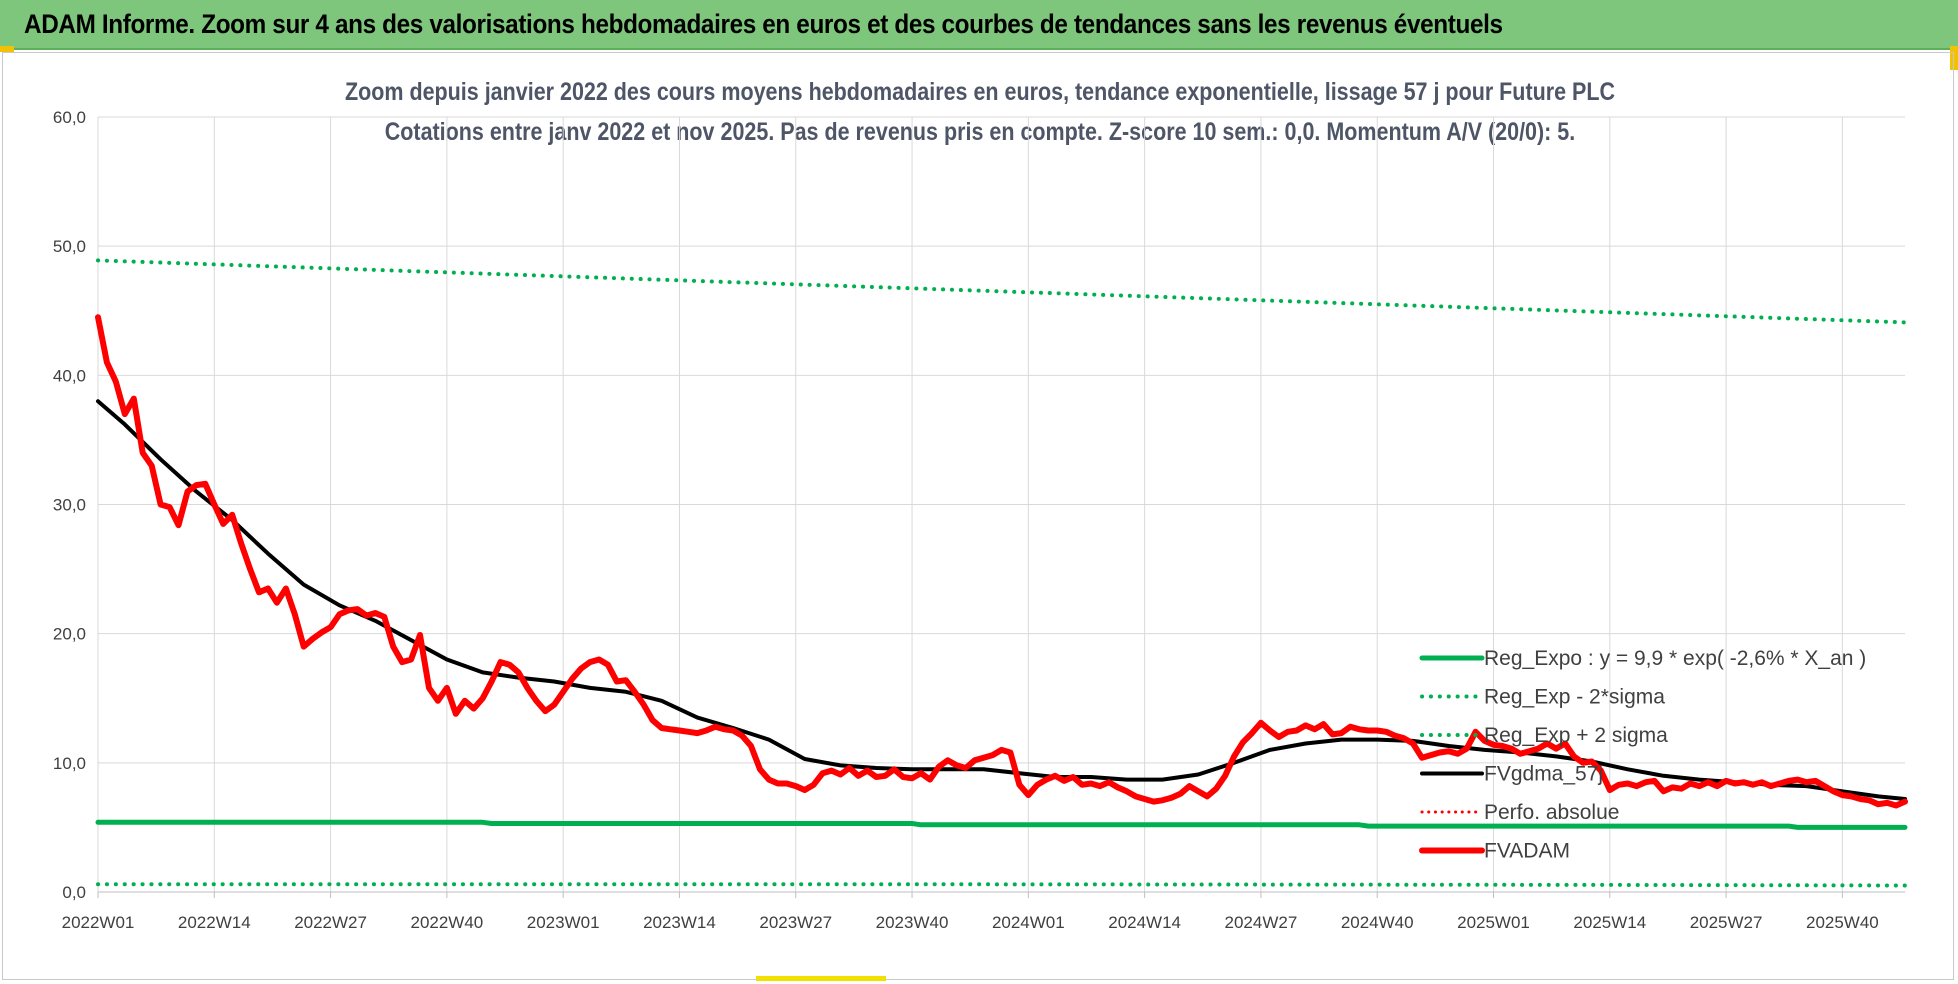 Image resolution: width=1958 pixels, height=984 pixels. I want to click on y-tick-label: 50,0, so click(69, 246).